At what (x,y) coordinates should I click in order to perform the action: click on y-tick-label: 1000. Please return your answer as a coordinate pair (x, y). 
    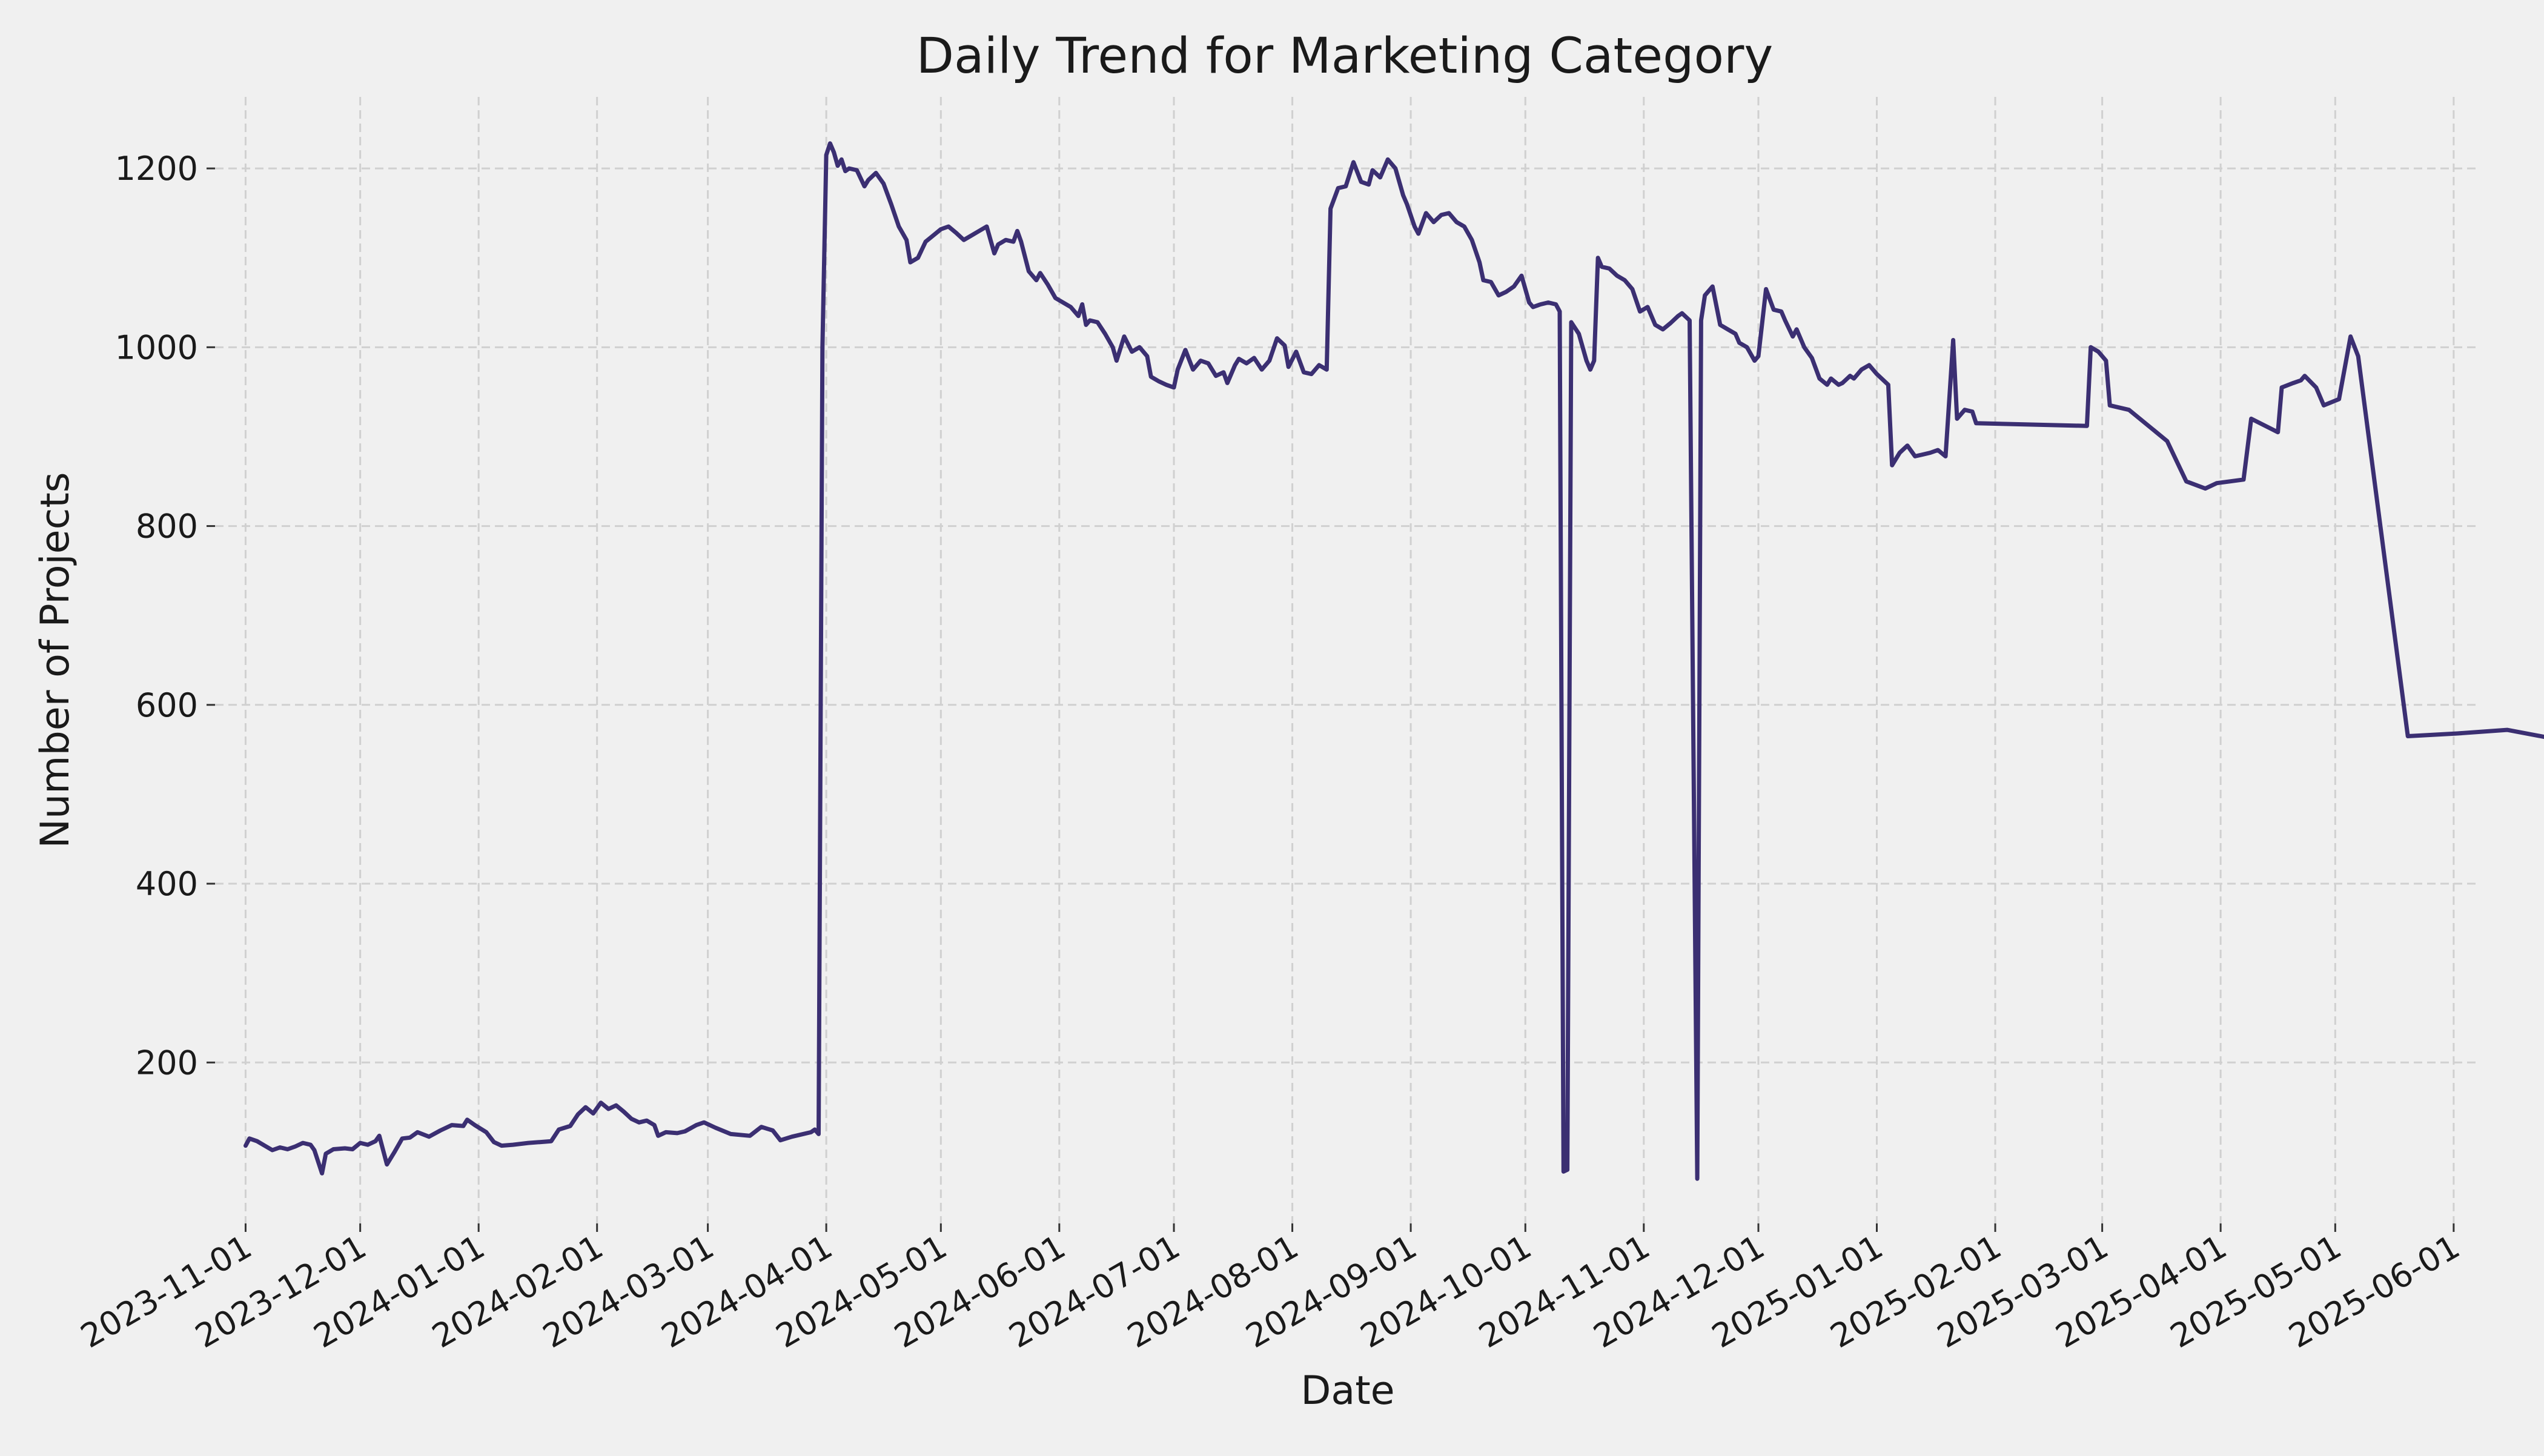
    Looking at the image, I should click on (156, 347).